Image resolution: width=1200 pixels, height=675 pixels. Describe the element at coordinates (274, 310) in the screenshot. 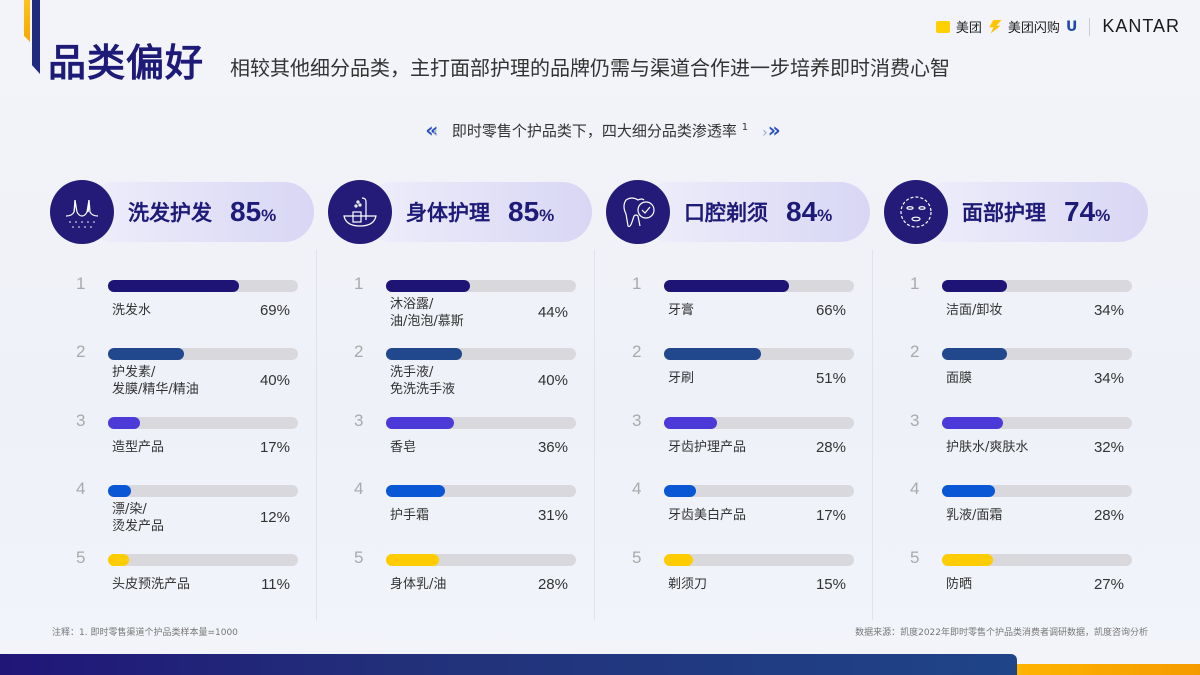

I see `item-value: 69%` at that location.